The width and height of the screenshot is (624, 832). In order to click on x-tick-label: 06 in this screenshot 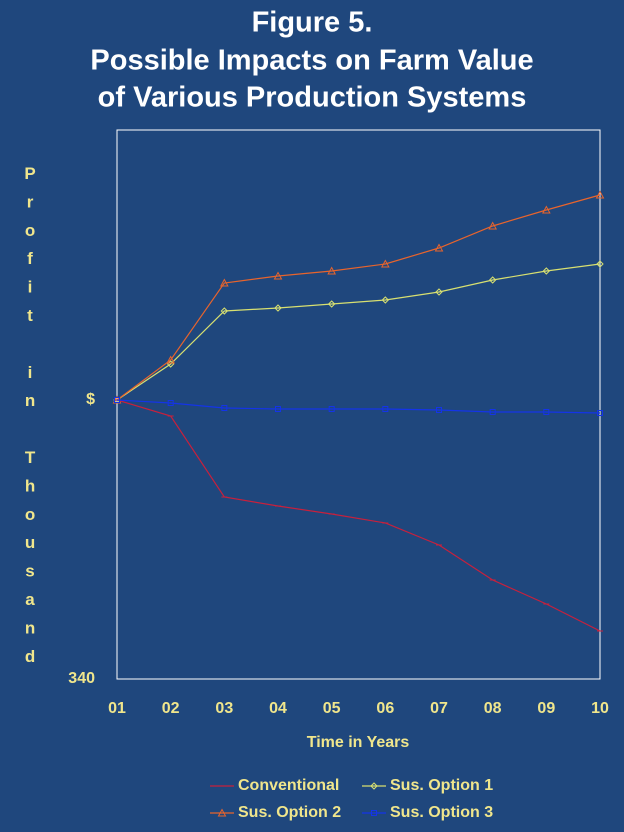, I will do `click(385, 708)`.